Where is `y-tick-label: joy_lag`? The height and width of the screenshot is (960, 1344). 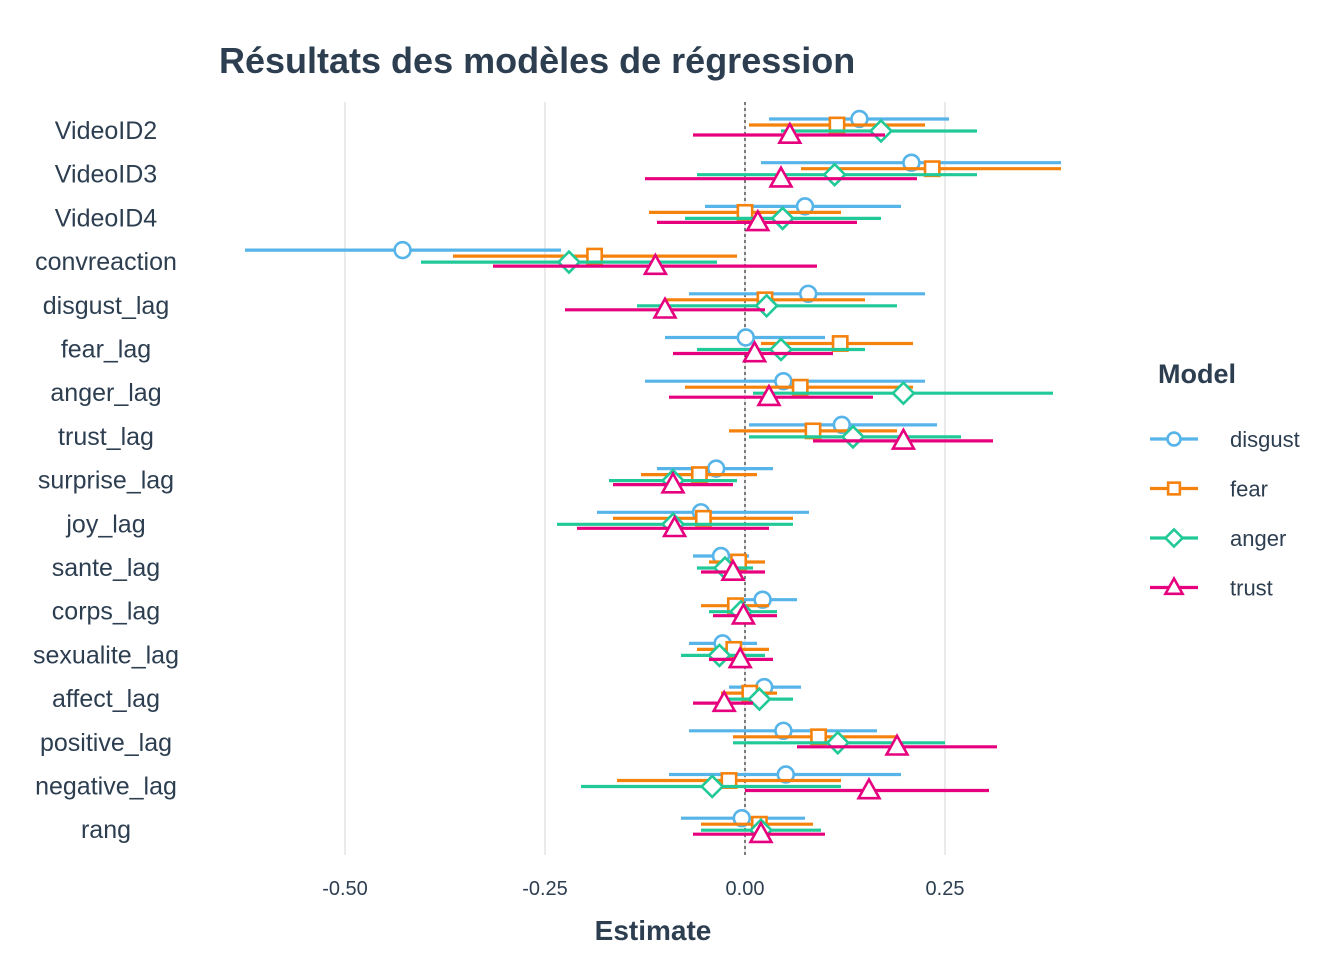 y-tick-label: joy_lag is located at coordinates (105, 524).